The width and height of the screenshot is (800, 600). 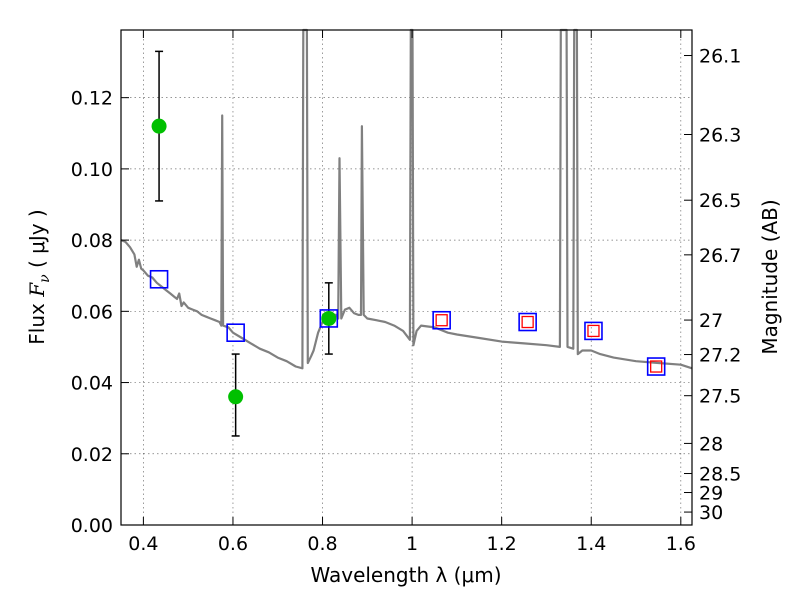 I want to click on y2-tick-label: 26.3, so click(x=720, y=136).